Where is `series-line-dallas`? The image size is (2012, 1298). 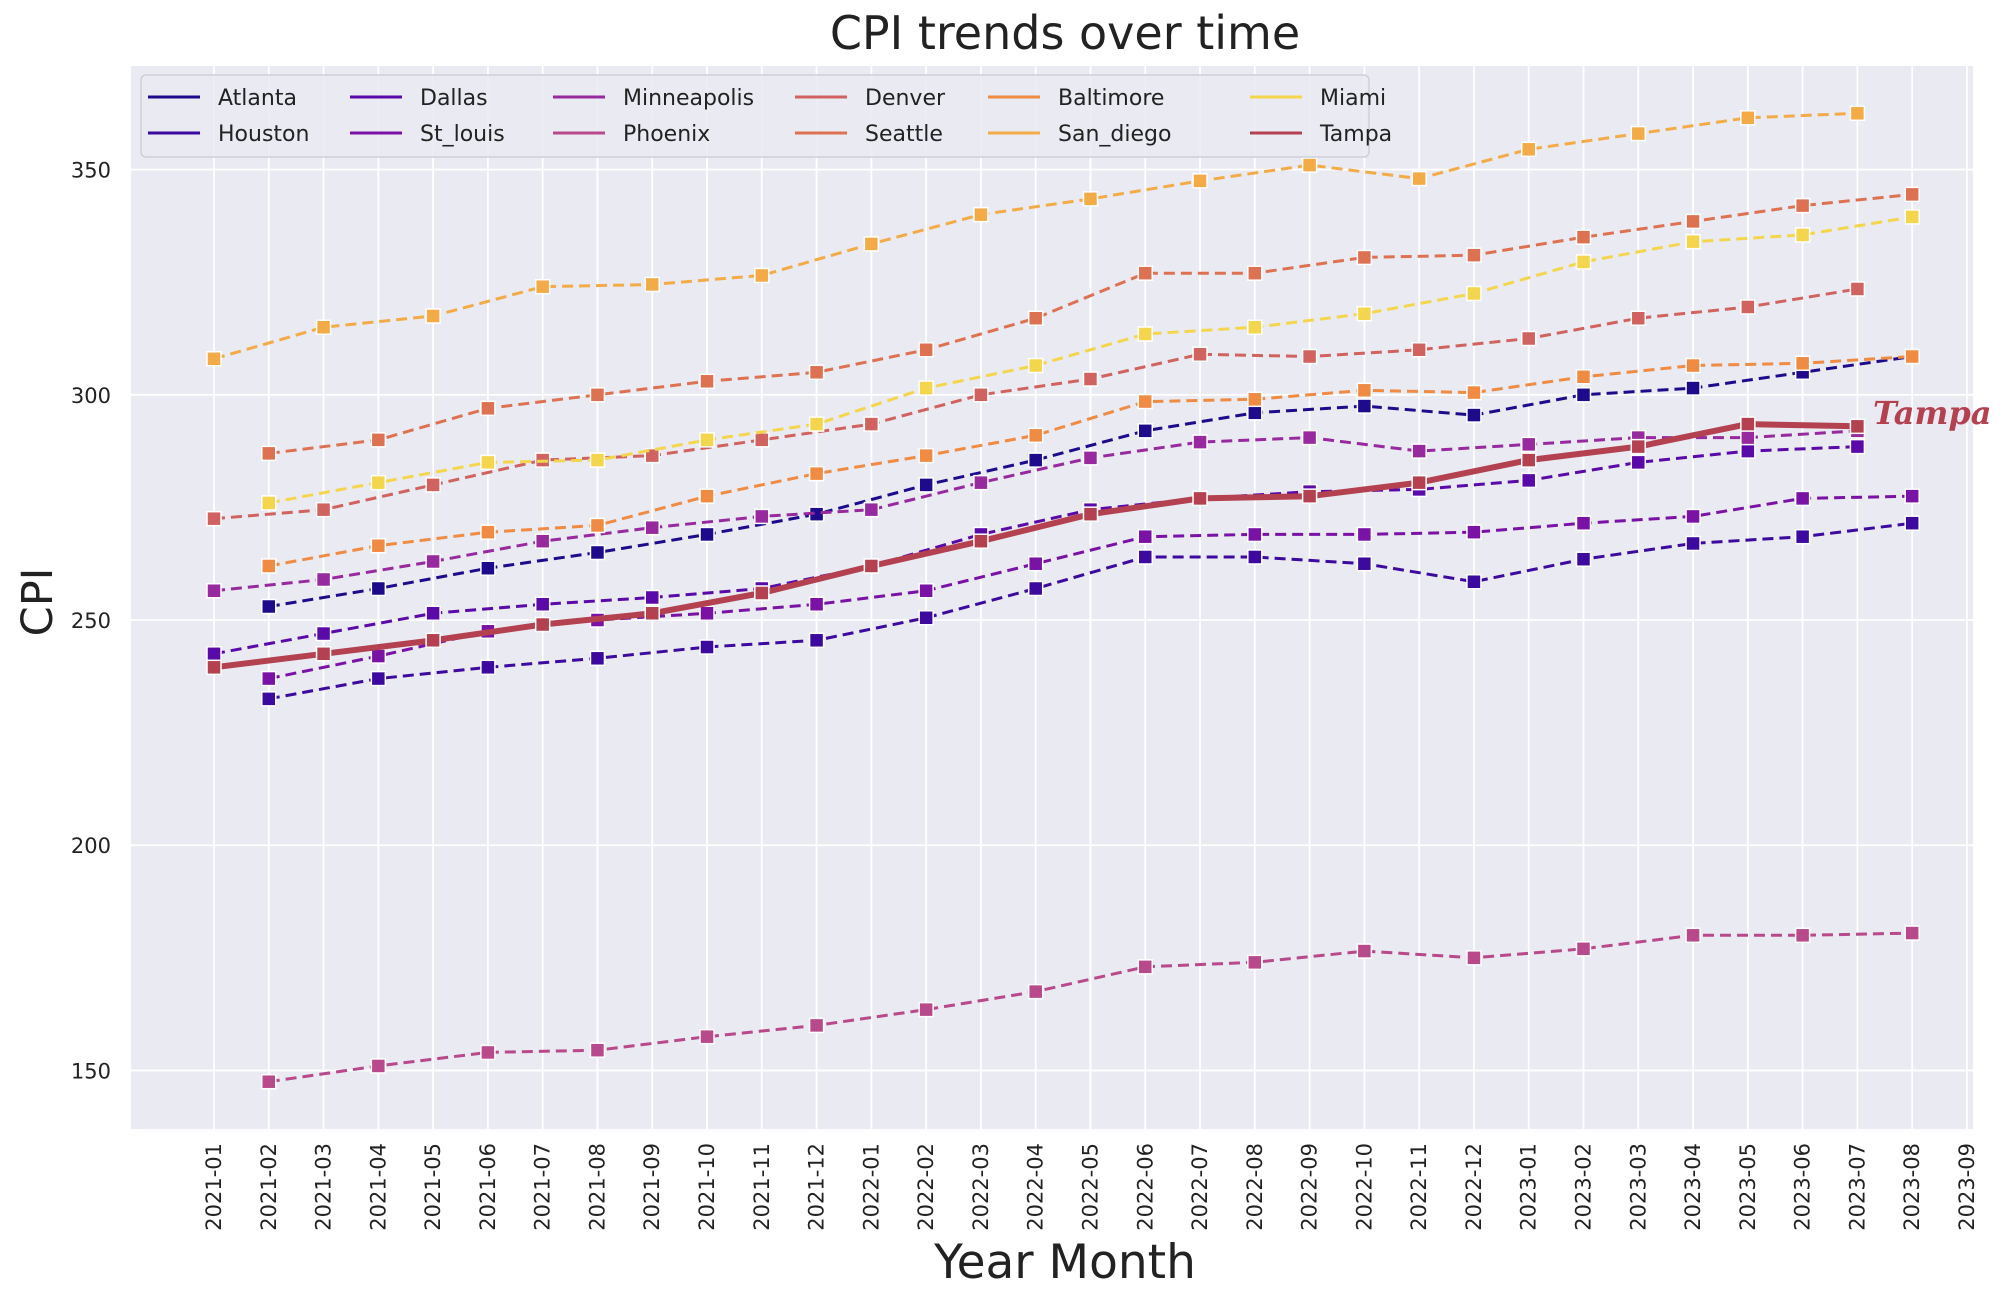 series-line-dallas is located at coordinates (1035, 550).